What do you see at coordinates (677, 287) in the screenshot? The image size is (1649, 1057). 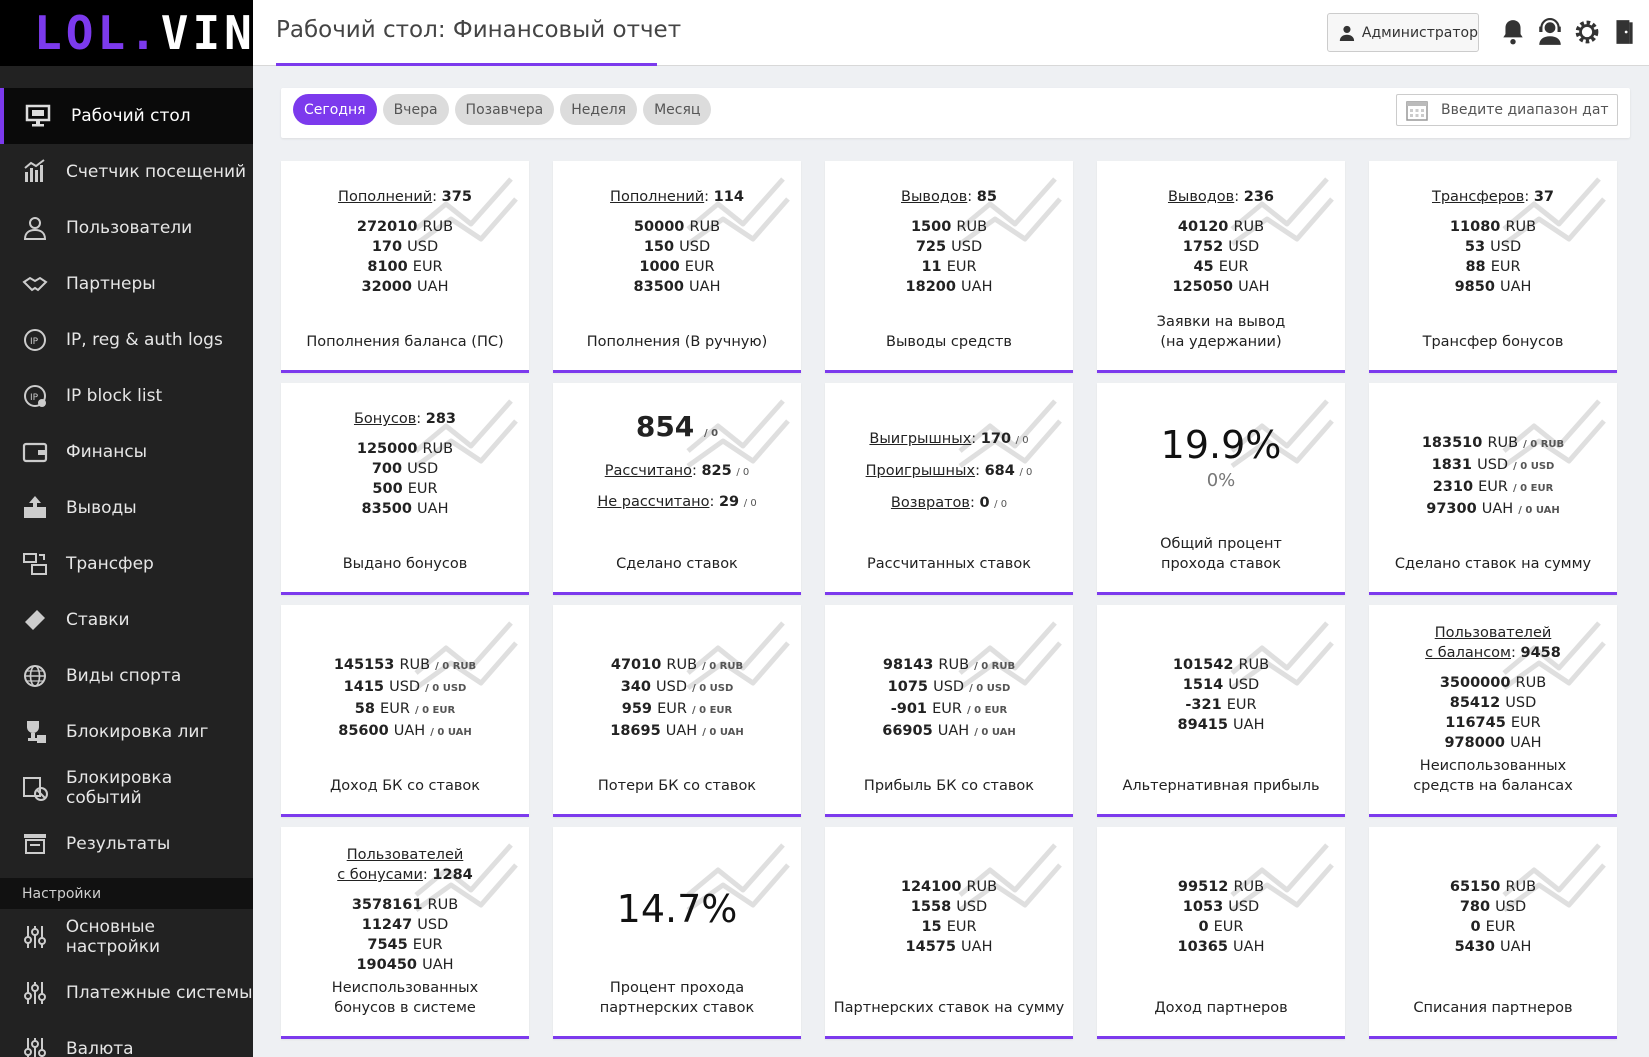 I see `amount-line: 83500 UAH` at bounding box center [677, 287].